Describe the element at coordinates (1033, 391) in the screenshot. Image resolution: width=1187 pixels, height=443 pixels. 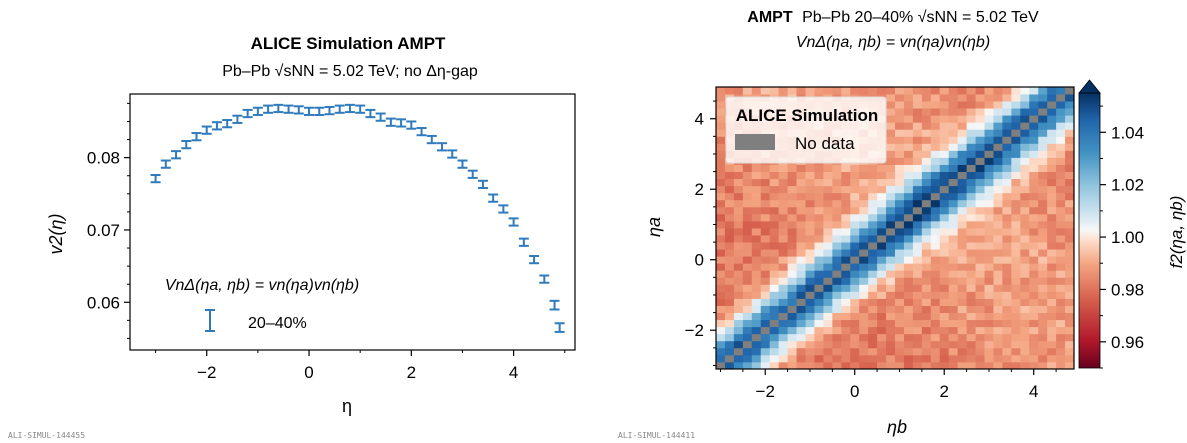
I see `right-x-tick-label: 4` at that location.